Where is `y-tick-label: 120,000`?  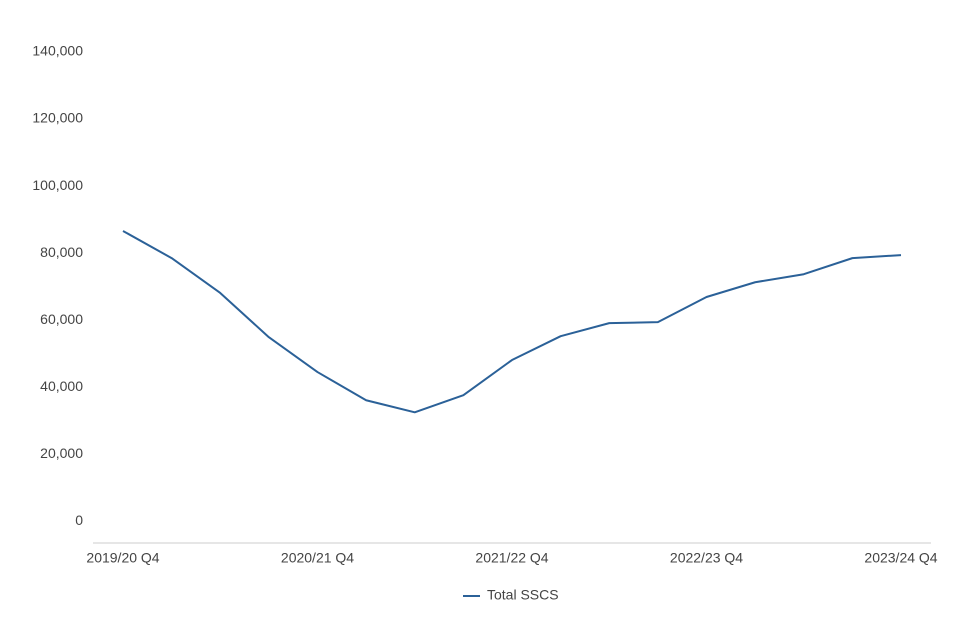 y-tick-label: 120,000 is located at coordinates (57, 118).